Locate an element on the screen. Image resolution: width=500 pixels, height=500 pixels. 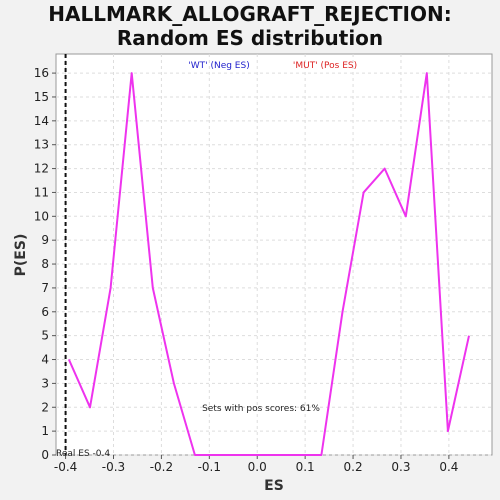
x-tick-label: -0.2 is located at coordinates (161, 467).